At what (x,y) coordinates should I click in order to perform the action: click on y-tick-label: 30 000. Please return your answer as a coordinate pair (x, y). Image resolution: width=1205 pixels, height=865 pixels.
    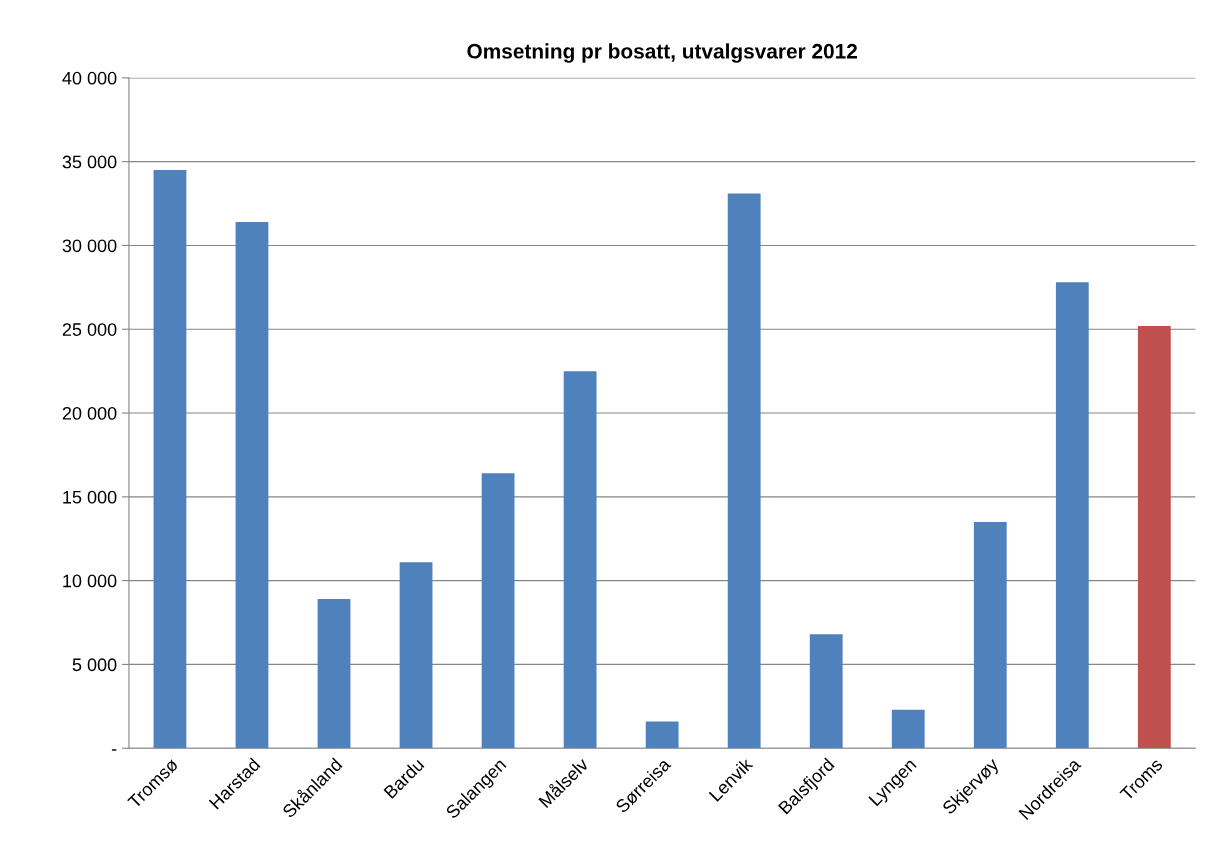
    Looking at the image, I should click on (89, 246).